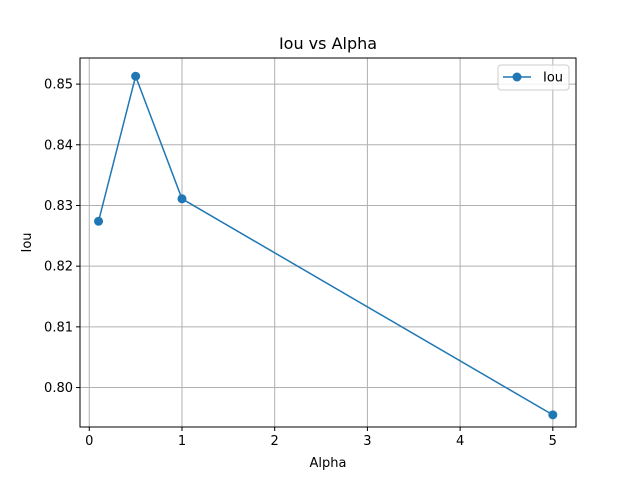 The height and width of the screenshot is (480, 640). Describe the element at coordinates (328, 463) in the screenshot. I see `x-axis-label: Alpha` at that location.